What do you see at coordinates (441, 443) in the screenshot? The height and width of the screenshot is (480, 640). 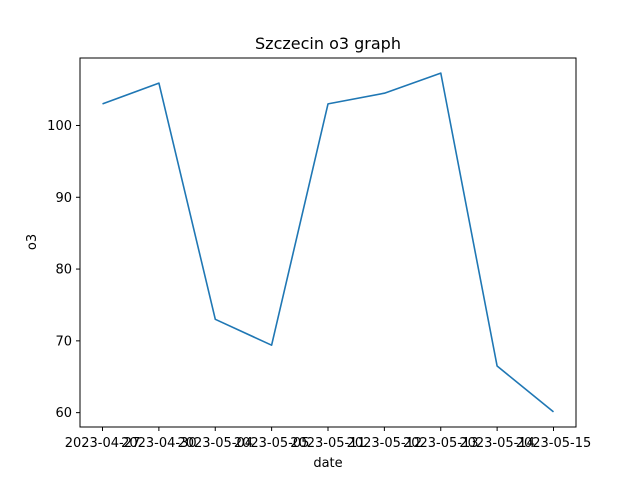 I see `x-tick-label: 2023-05-13` at bounding box center [441, 443].